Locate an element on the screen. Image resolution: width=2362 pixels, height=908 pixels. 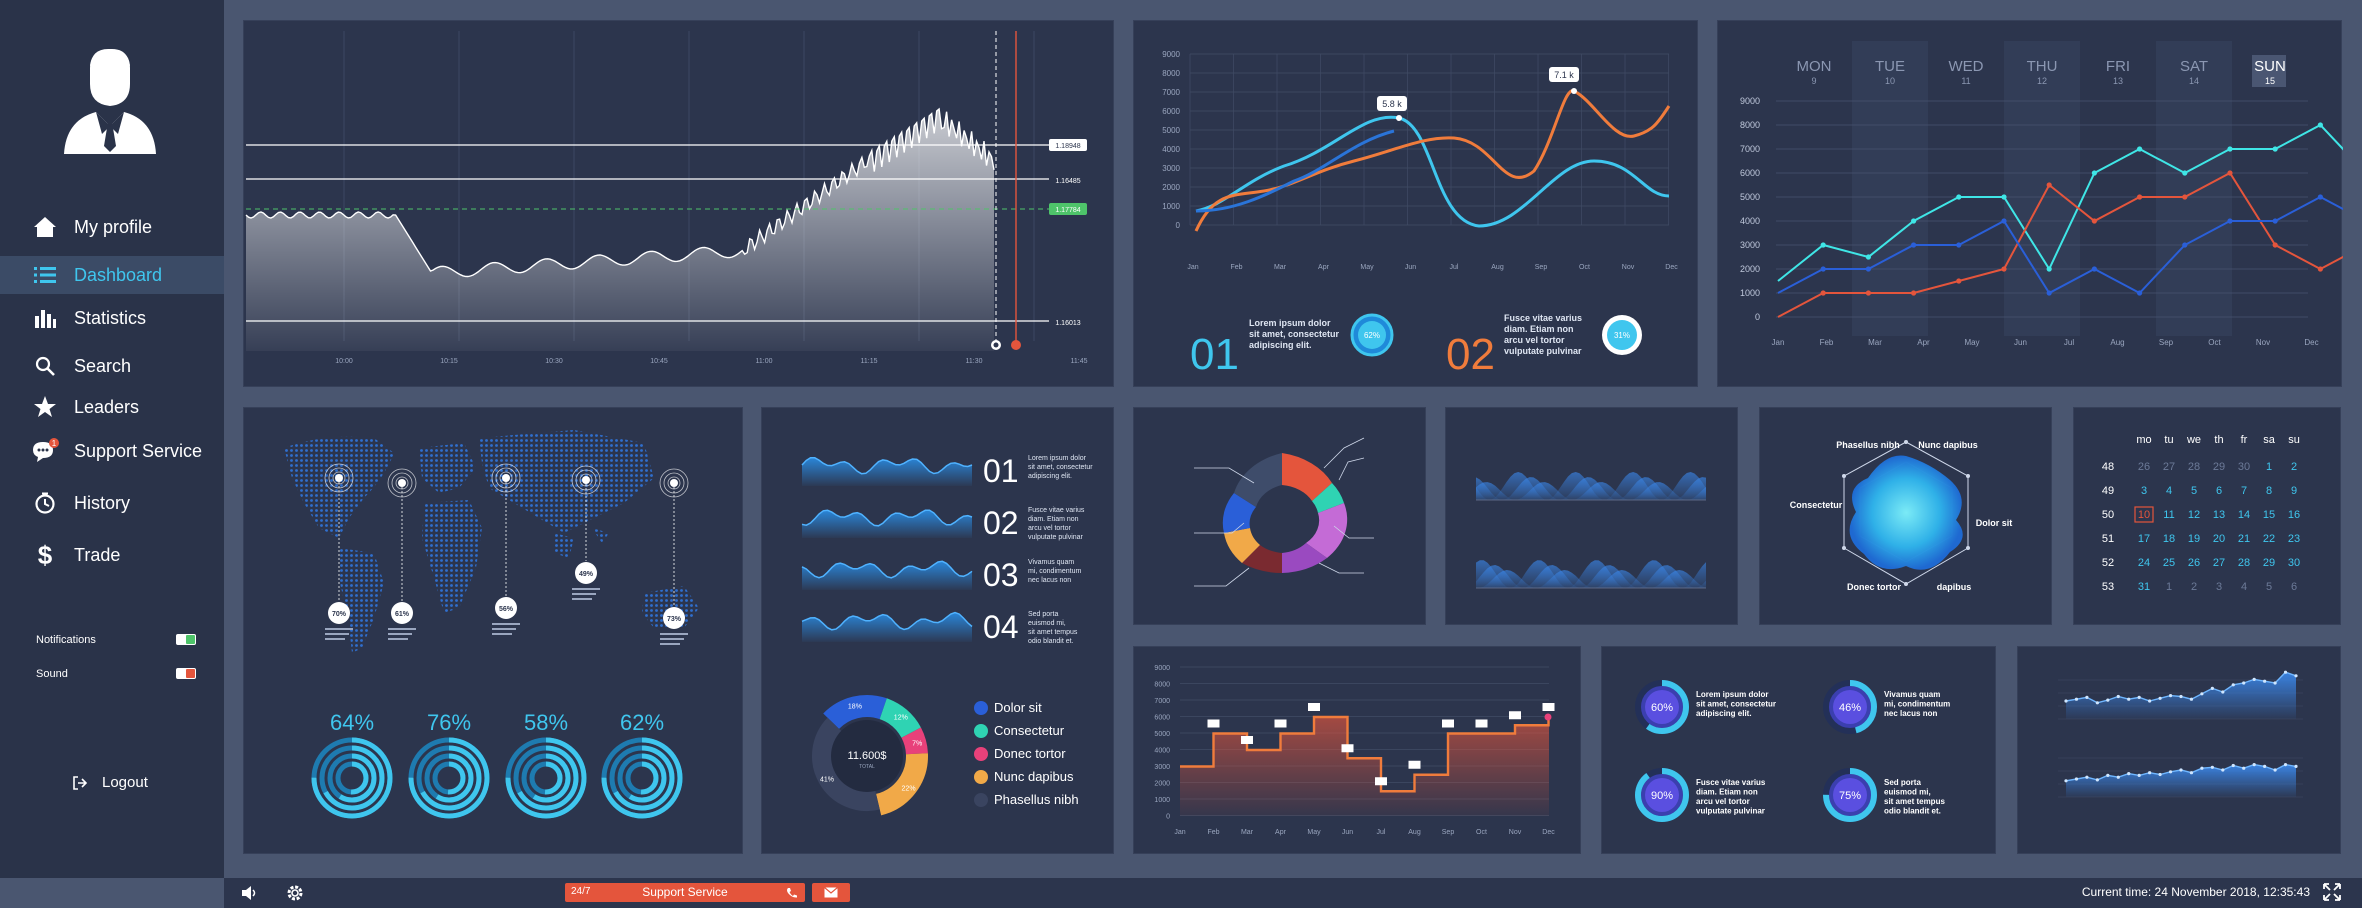
user-avatar-icon is located at coordinates (110, 101).